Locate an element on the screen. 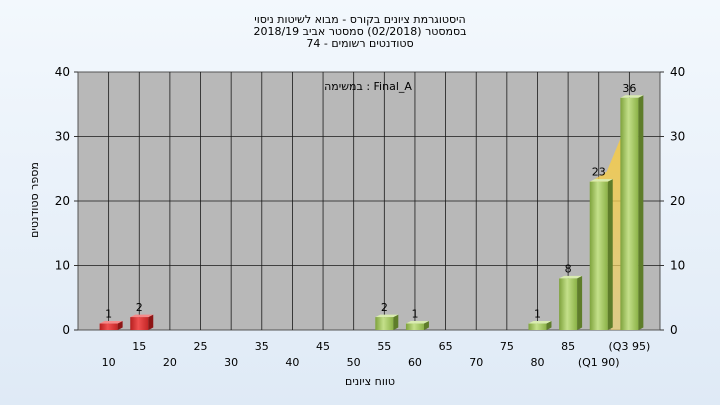  x-tick-label: 50 is located at coordinates (354, 362).